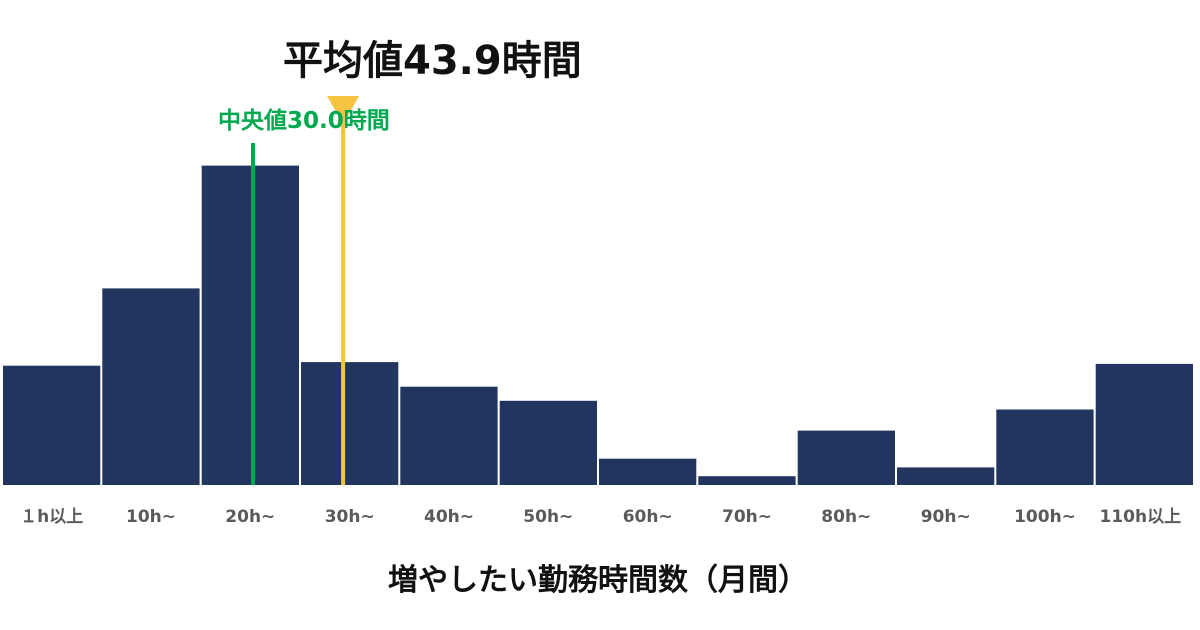 This screenshot has width=1200, height=630. Describe the element at coordinates (1141, 517) in the screenshot. I see `x-tick-label-11: 110h以上` at that location.